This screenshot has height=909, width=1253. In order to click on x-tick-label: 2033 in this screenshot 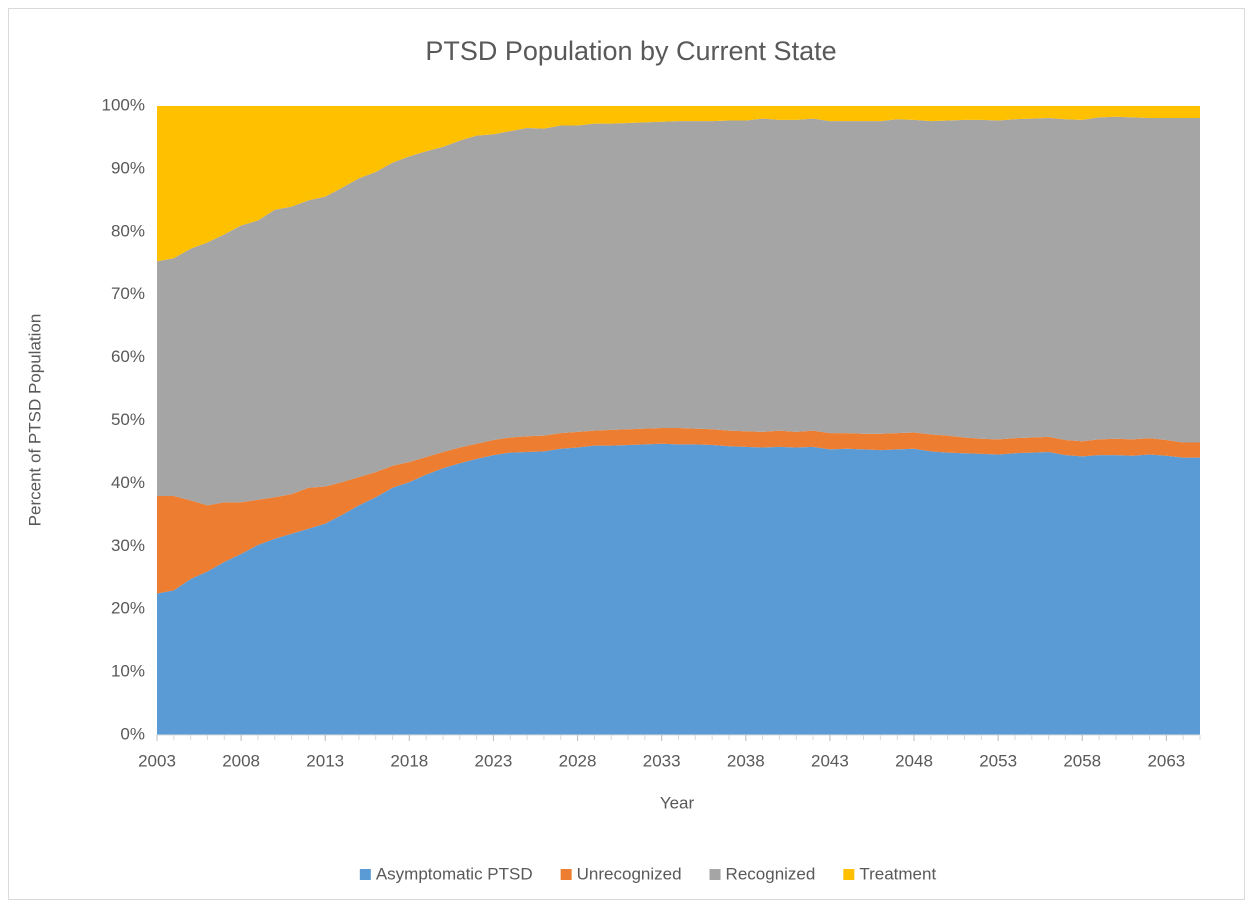, I will do `click(662, 760)`.